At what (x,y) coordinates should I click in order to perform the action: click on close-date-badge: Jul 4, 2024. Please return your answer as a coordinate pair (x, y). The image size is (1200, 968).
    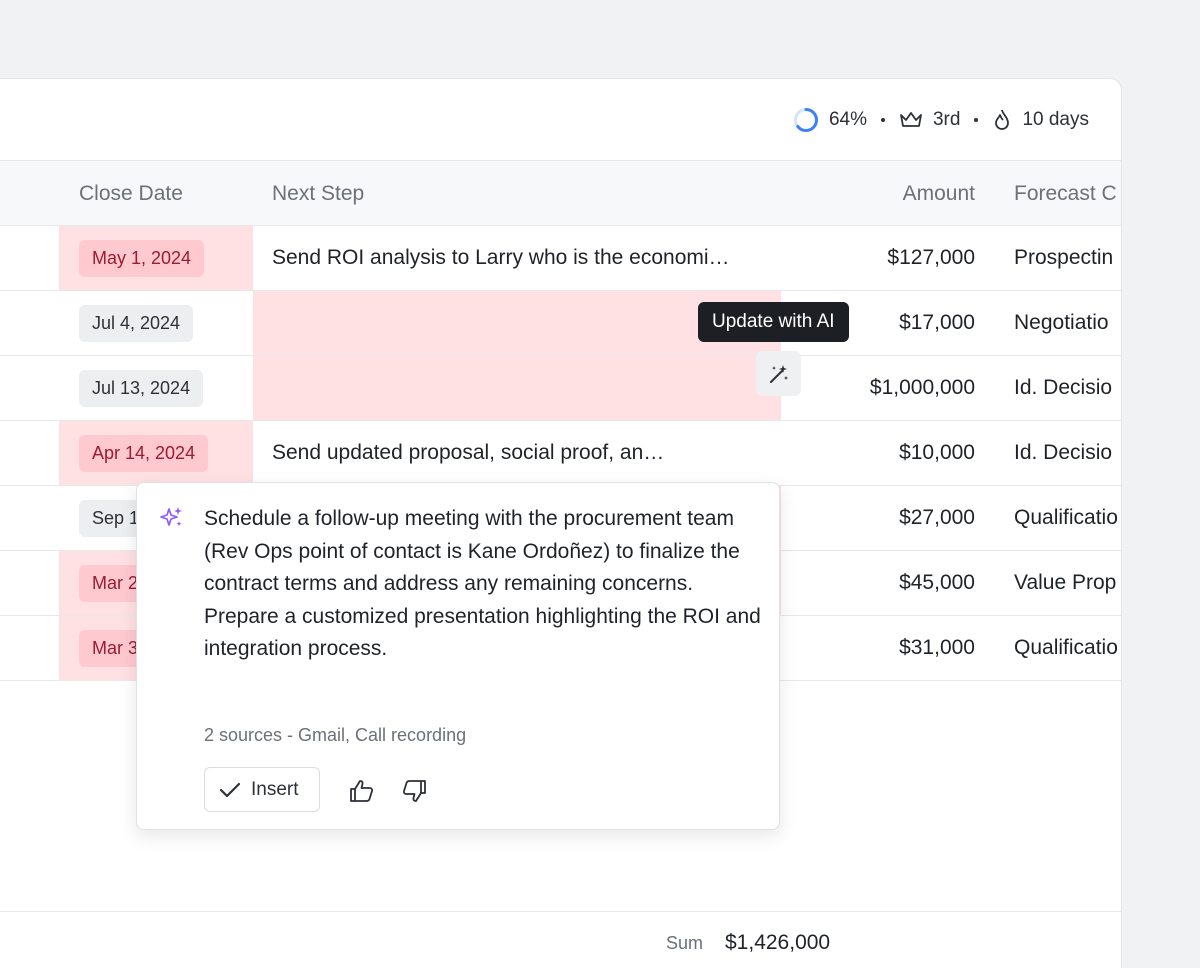
    Looking at the image, I should click on (136, 323).